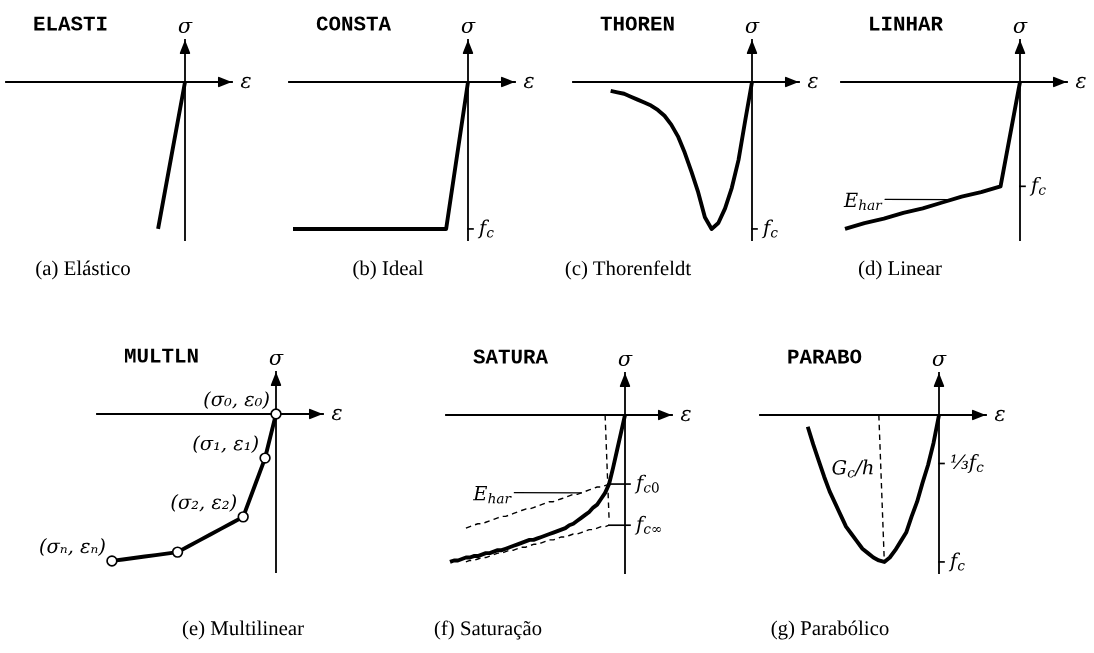 This screenshot has width=1094, height=653. Describe the element at coordinates (354, 23) in the screenshot. I see `chart-title: CONSTA` at that location.